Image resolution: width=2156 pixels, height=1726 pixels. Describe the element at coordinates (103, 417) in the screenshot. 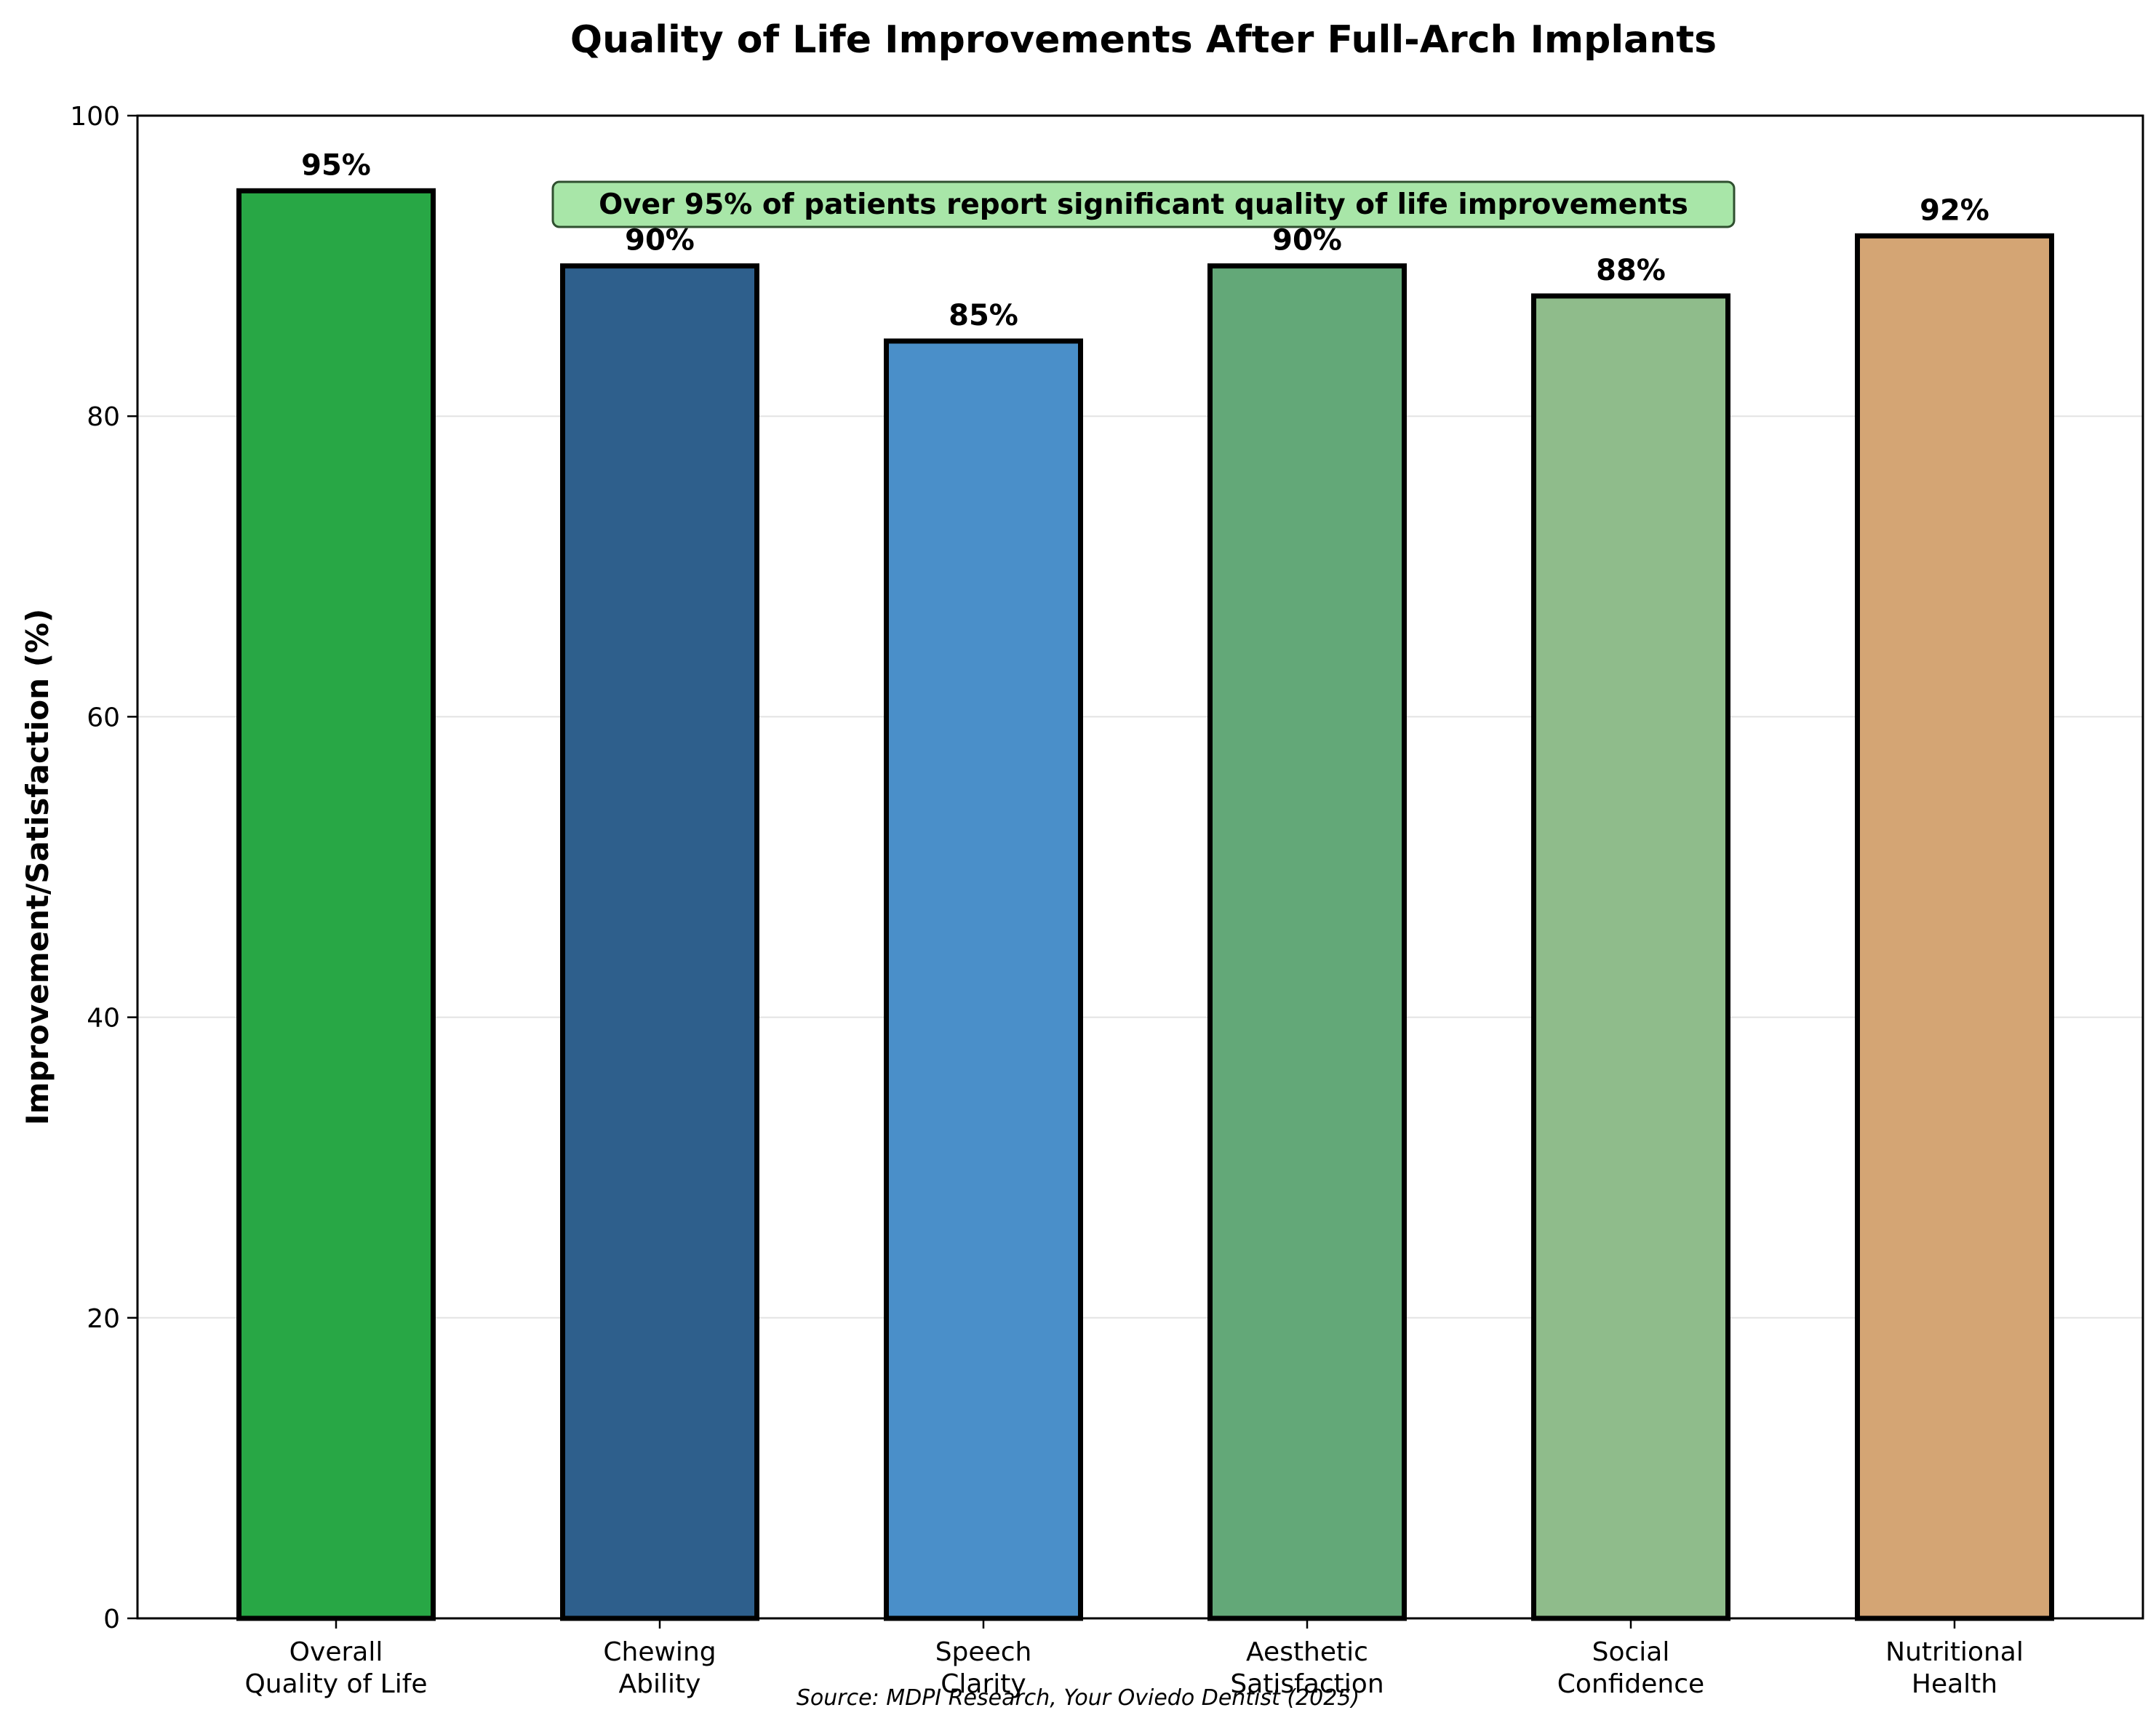

I see `y-tick-label-80: 80` at that location.